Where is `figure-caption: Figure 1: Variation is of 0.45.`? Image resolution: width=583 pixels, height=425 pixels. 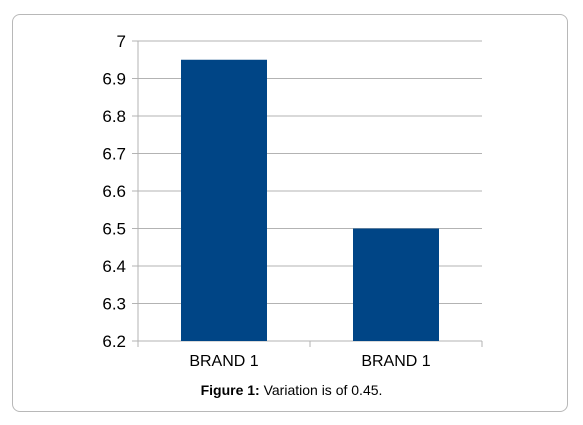
figure-caption: Figure 1: Variation is of 0.45. is located at coordinates (291, 390).